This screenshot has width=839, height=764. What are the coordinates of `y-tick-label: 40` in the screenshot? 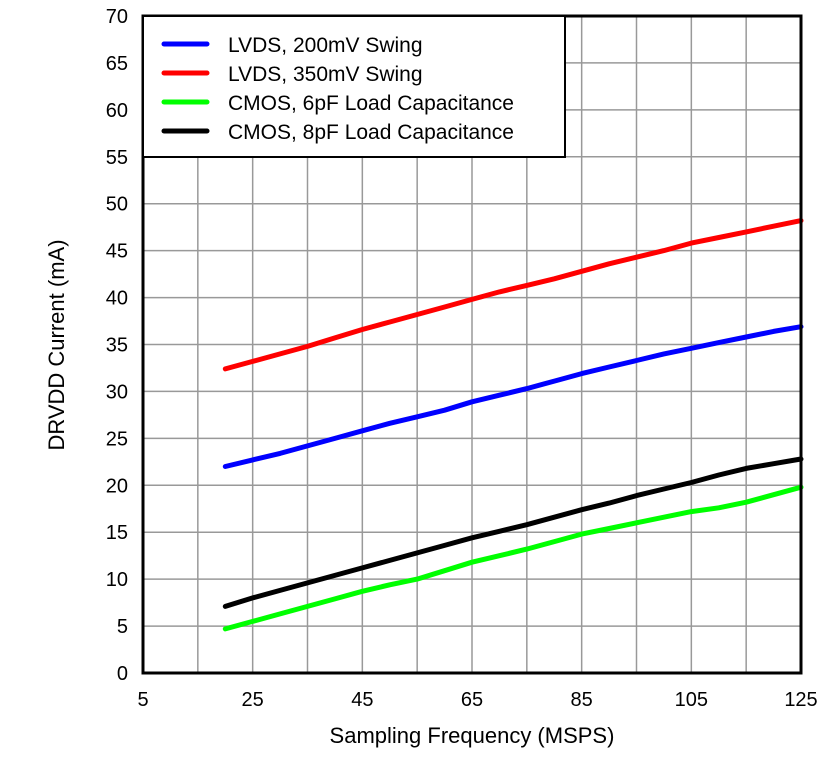 It's located at (117, 299).